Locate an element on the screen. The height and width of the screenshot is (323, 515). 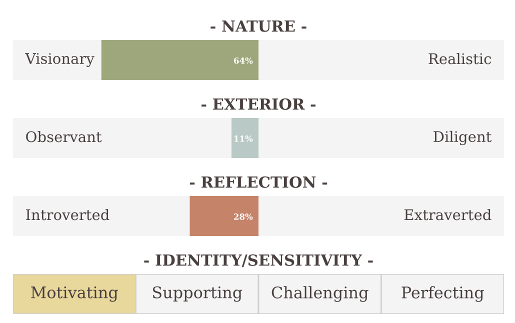
annotation: Observant is located at coordinates (64, 136).